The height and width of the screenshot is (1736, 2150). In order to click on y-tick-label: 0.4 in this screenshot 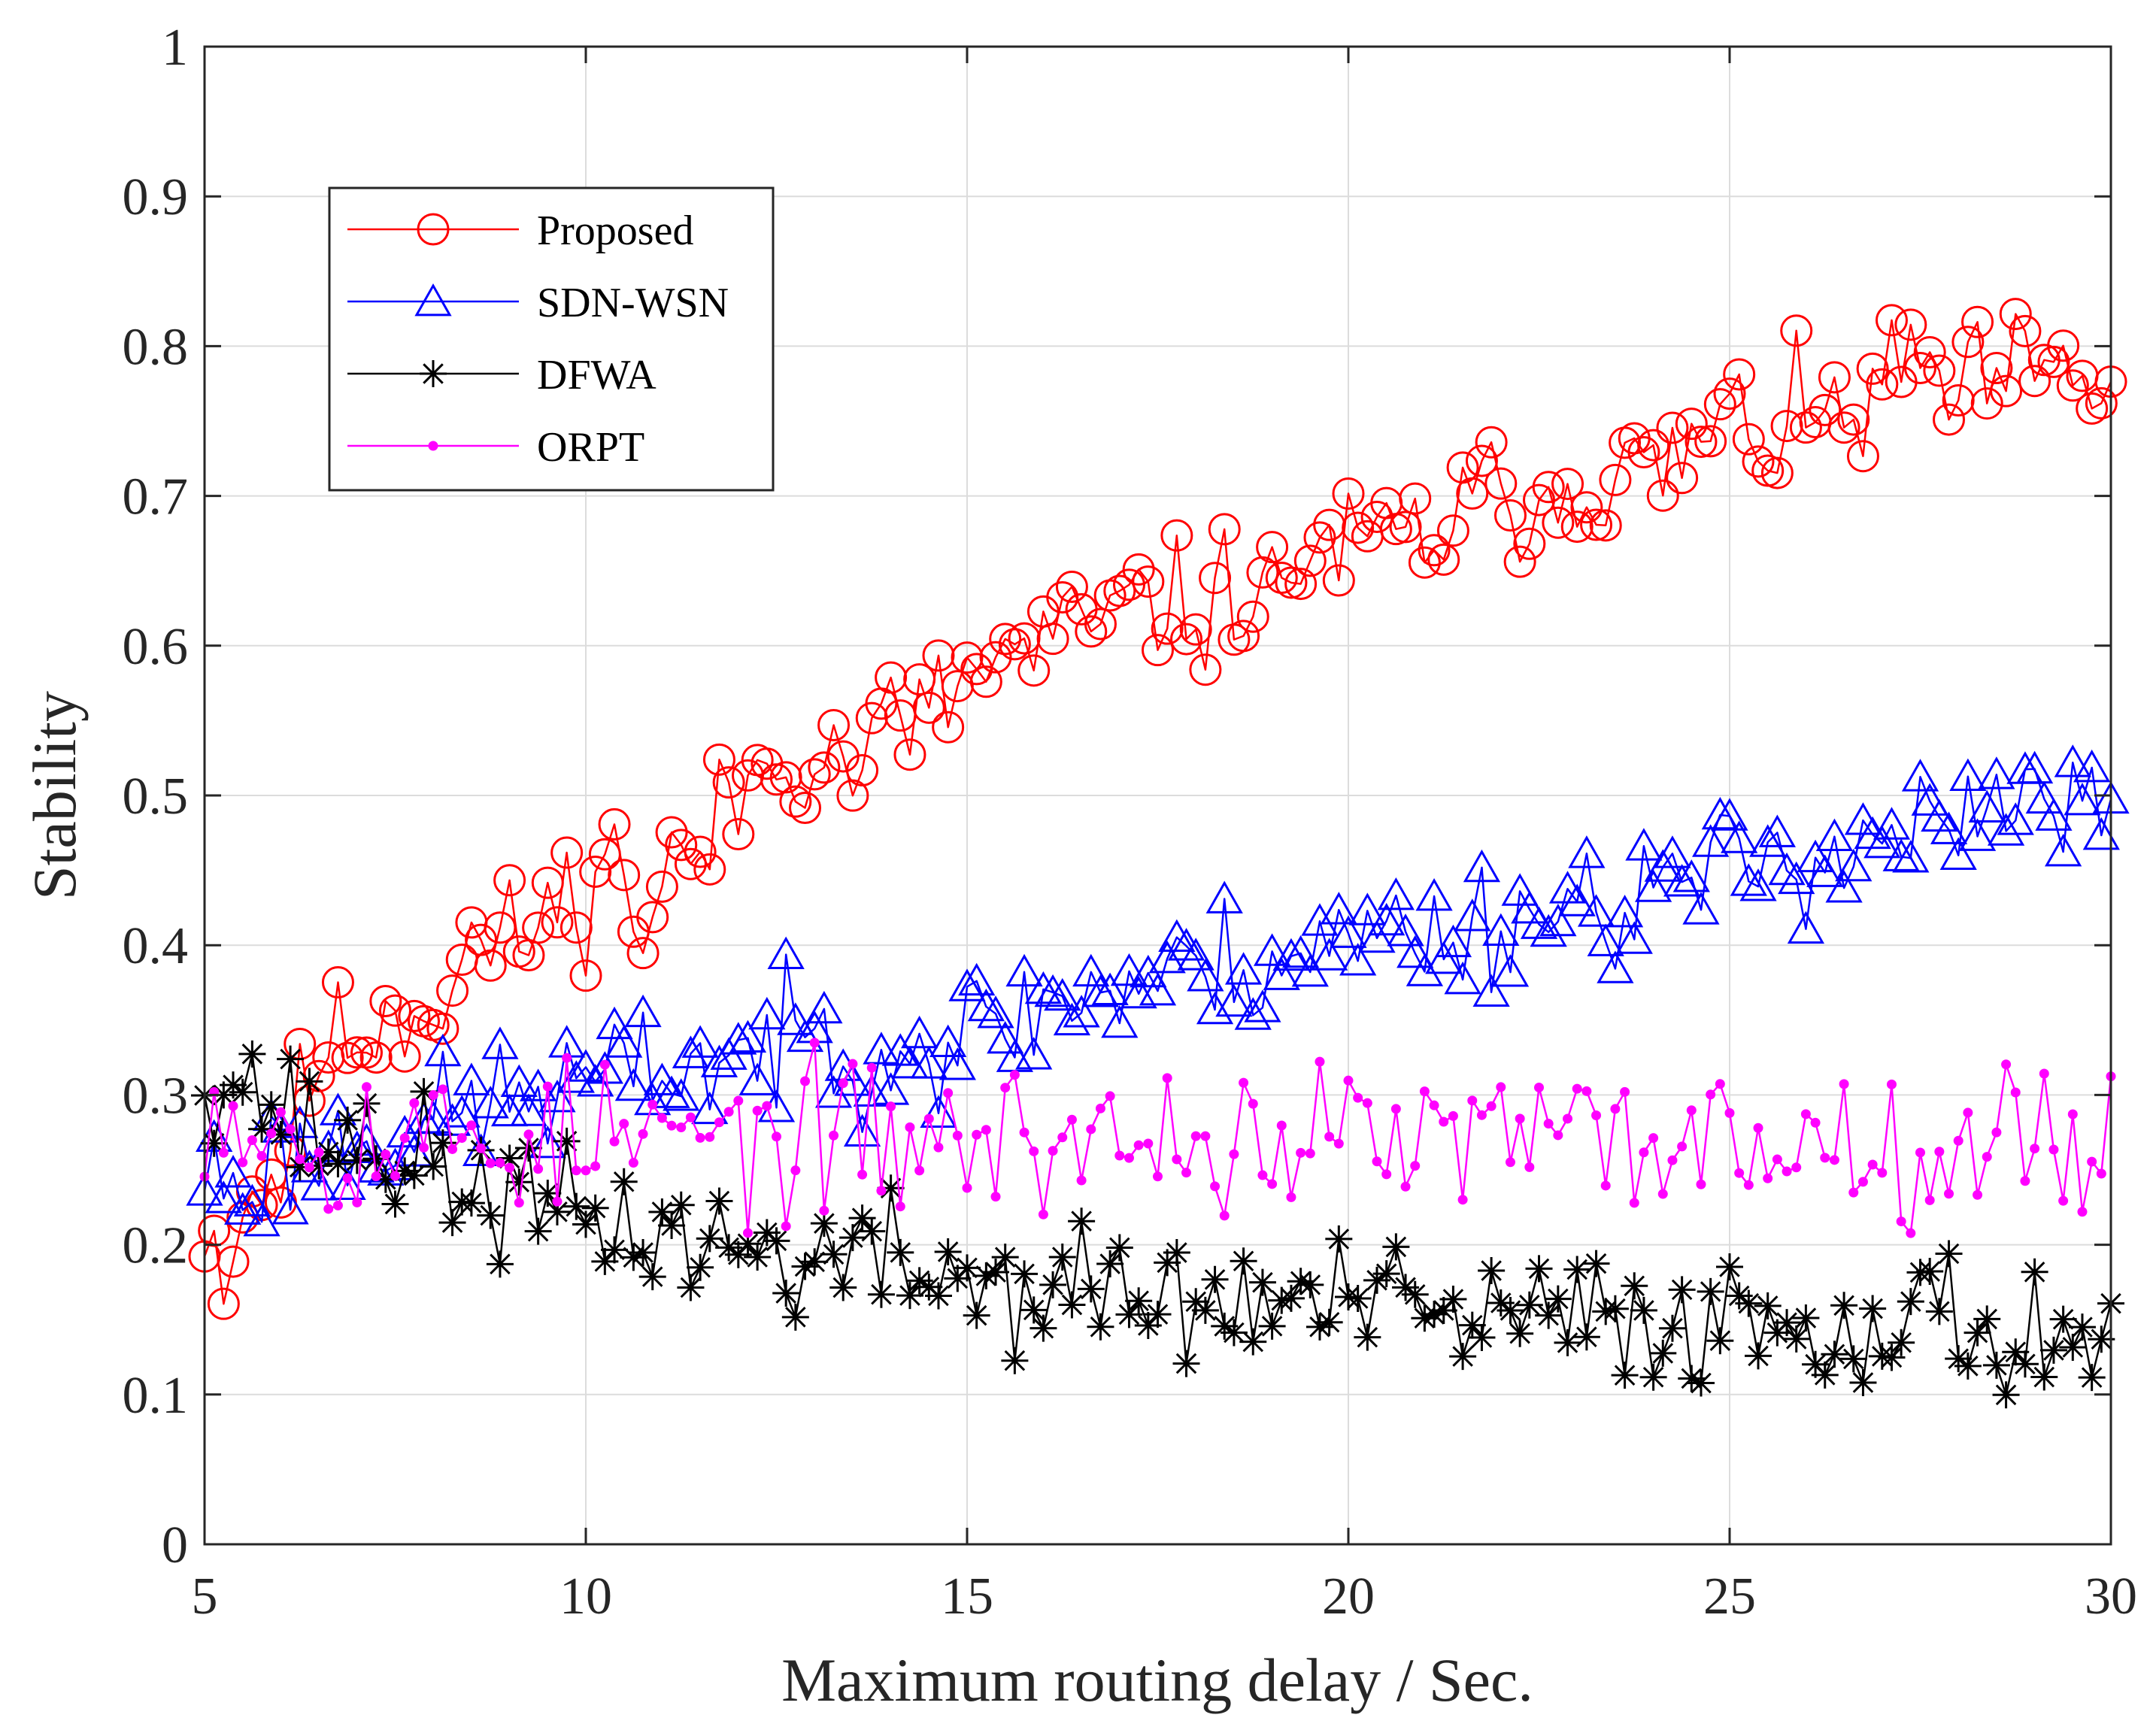, I will do `click(156, 946)`.